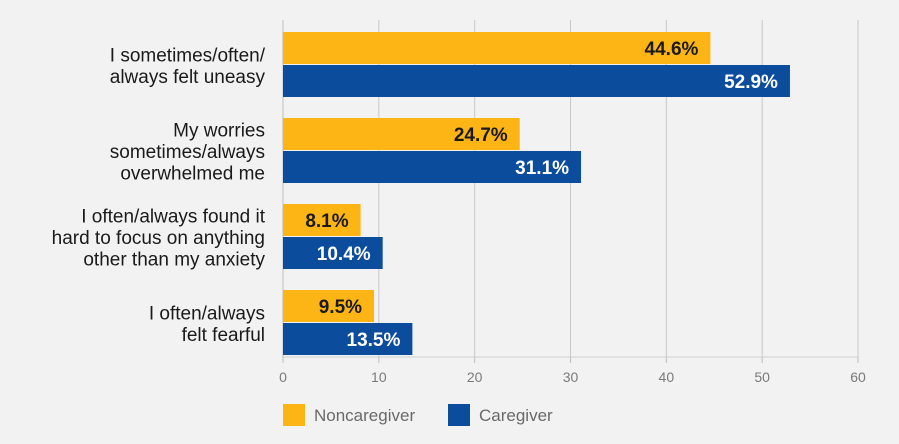  What do you see at coordinates (173, 217) in the screenshot?
I see `category-label-line: I often/always found it` at bounding box center [173, 217].